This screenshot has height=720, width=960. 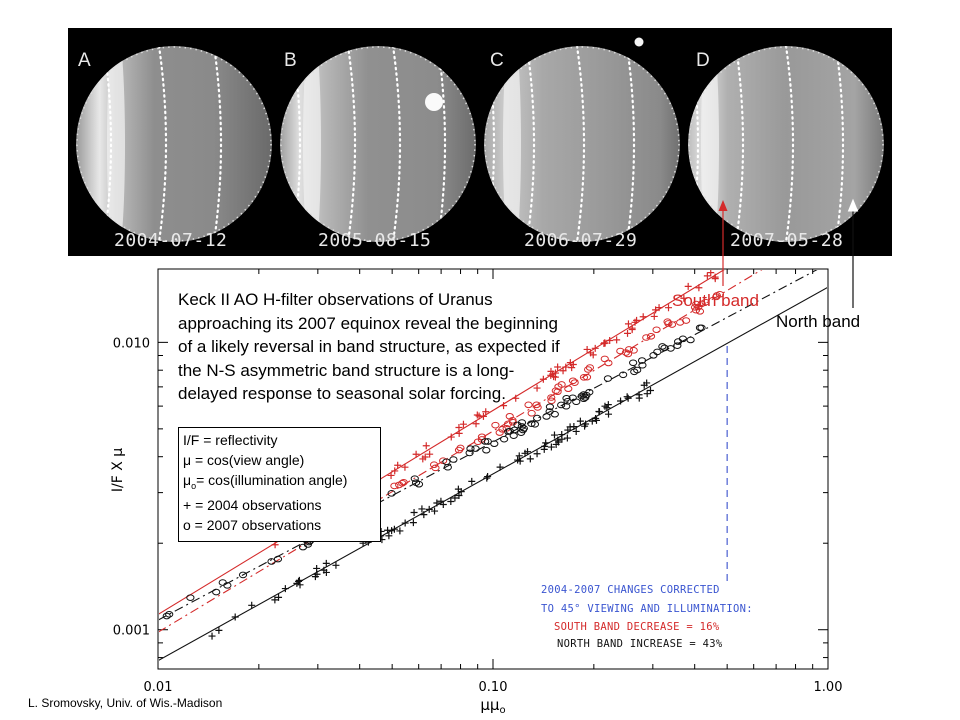 What do you see at coordinates (158, 687) in the screenshot?
I see `x-tick-label: 0.01` at bounding box center [158, 687].